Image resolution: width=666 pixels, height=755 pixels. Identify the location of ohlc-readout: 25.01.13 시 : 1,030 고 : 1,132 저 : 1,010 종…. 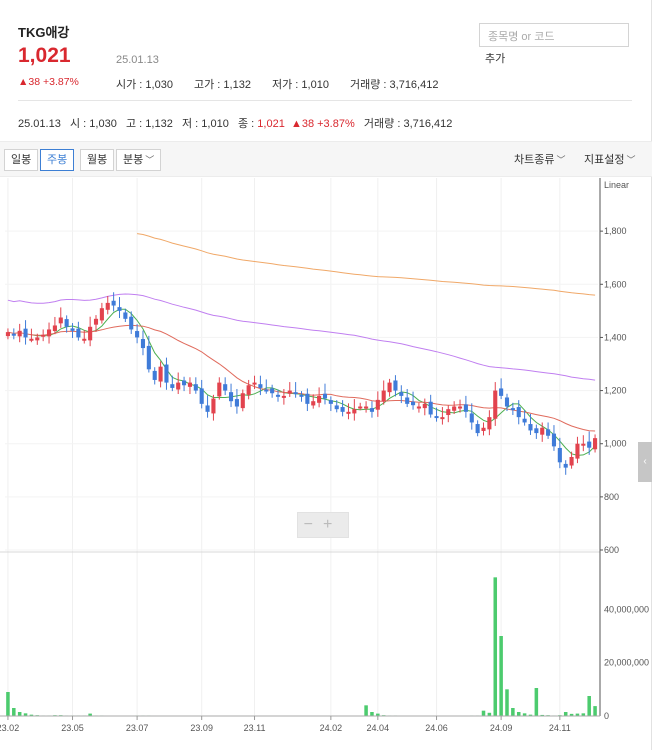
(235, 123).